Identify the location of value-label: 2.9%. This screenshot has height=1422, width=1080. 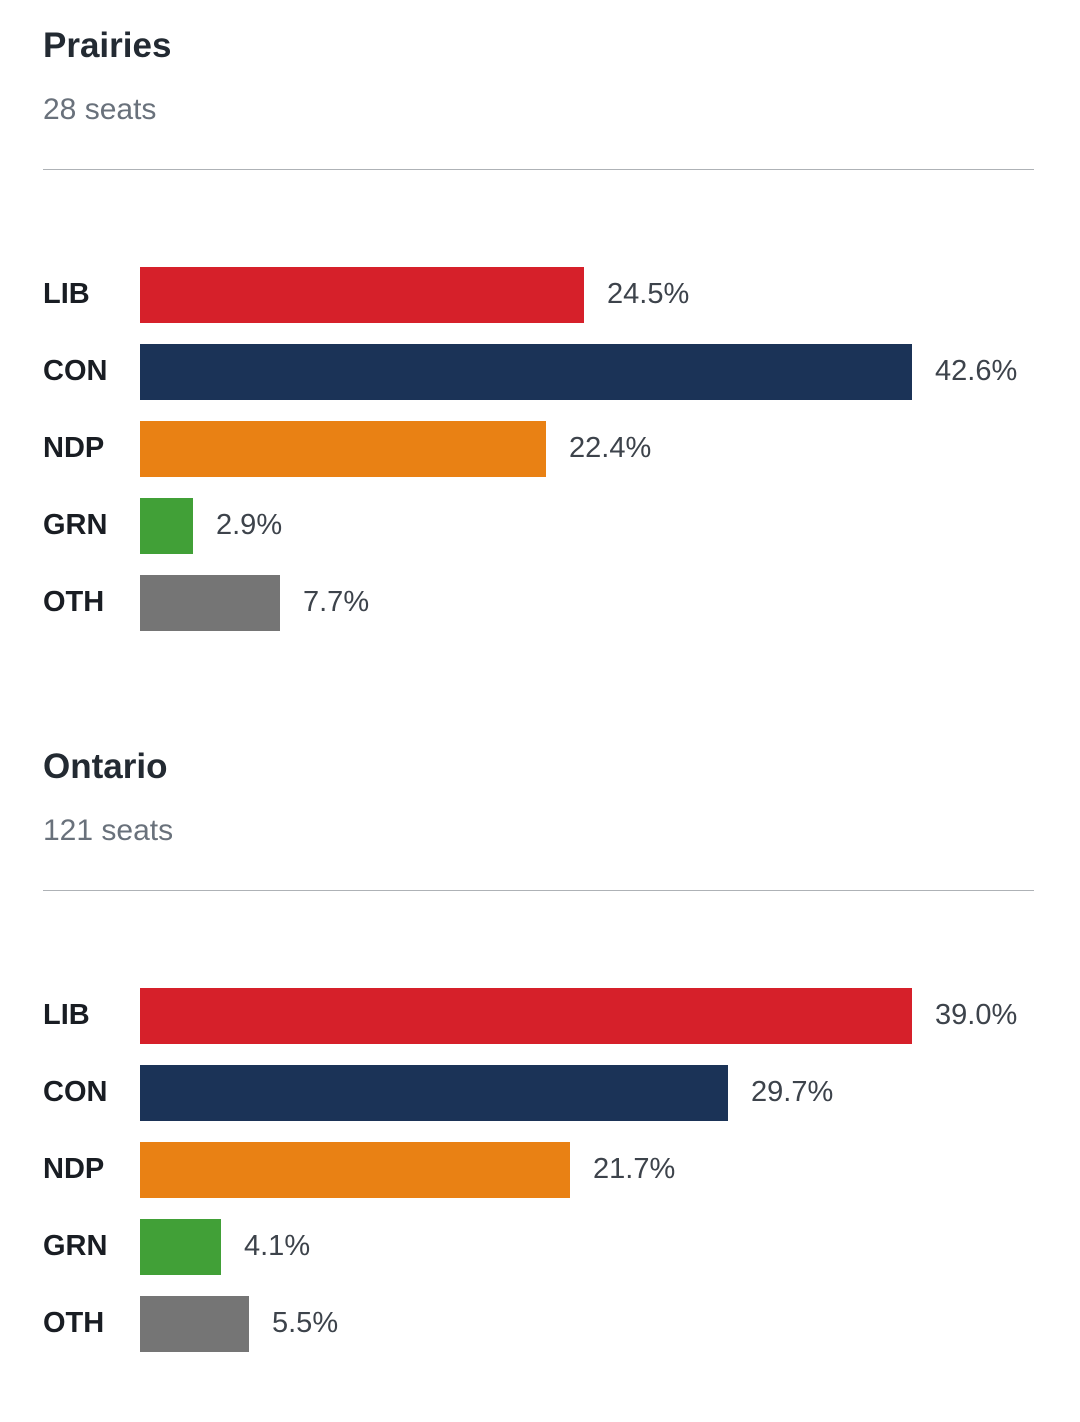
(249, 525).